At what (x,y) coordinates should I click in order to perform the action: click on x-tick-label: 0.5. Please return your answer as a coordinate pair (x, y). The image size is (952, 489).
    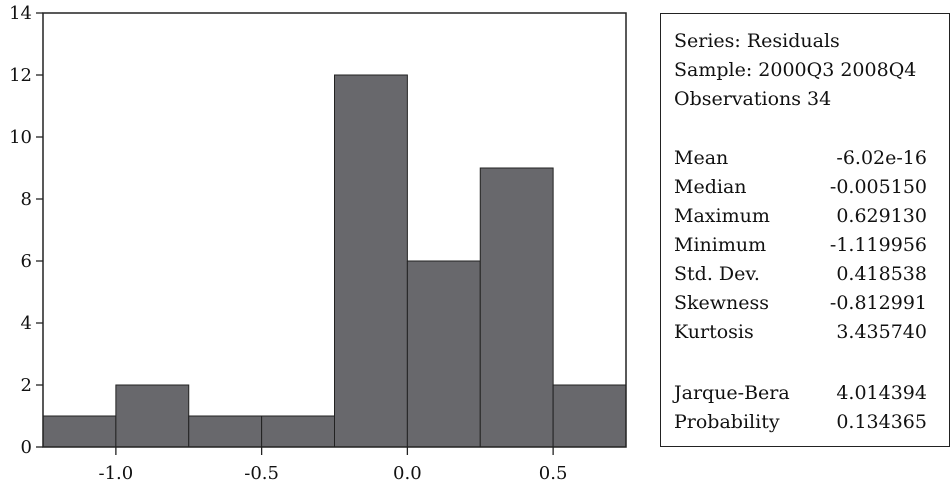
    Looking at the image, I should click on (553, 473).